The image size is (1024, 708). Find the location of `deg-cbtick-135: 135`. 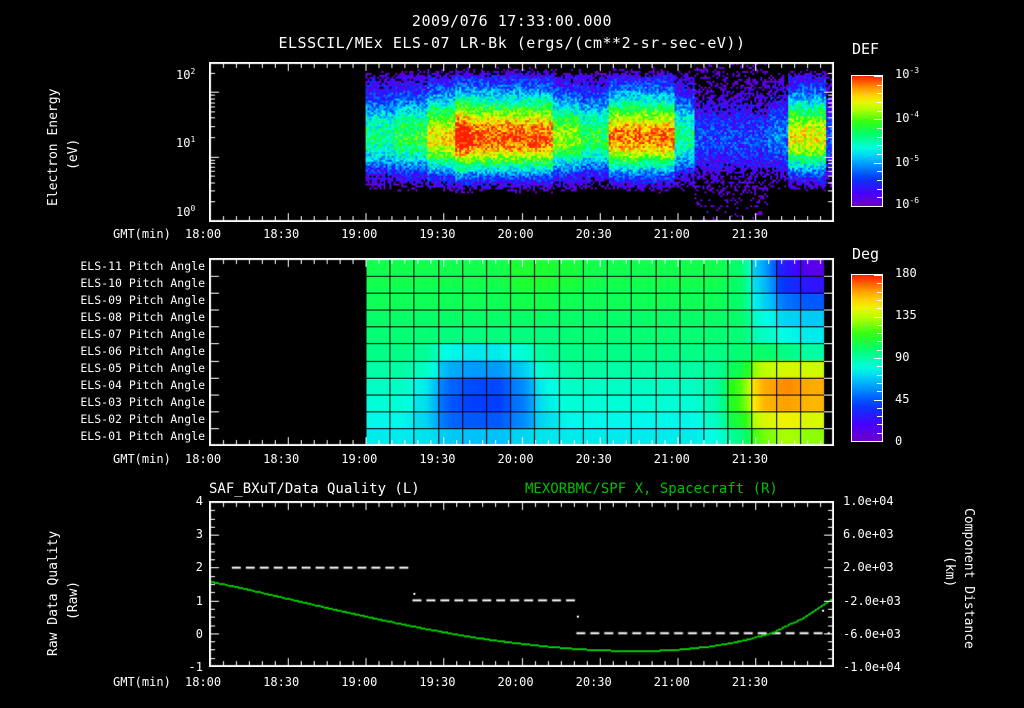

deg-cbtick-135: 135 is located at coordinates (906, 315).